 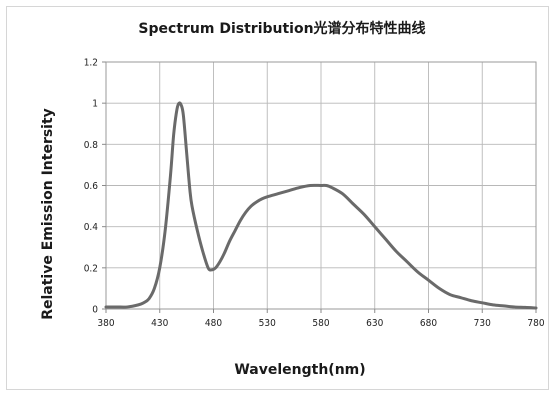 I want to click on x-tick-label: 380, so click(x=105, y=323).